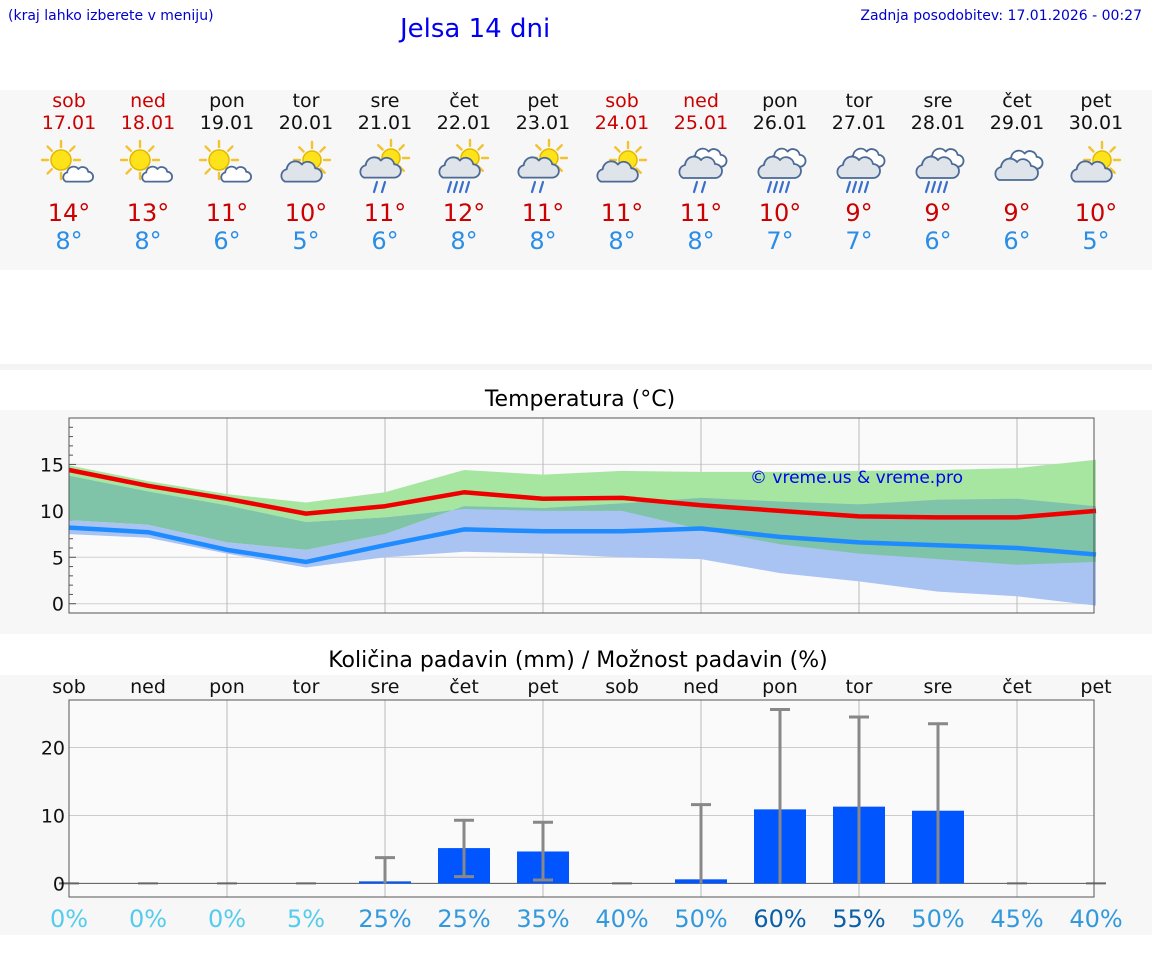  What do you see at coordinates (464, 101) in the screenshot?
I see `day-name: čet` at bounding box center [464, 101].